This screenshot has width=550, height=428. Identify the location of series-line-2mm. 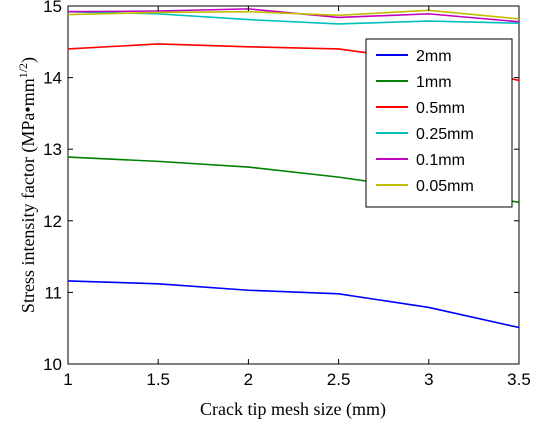
(293, 304).